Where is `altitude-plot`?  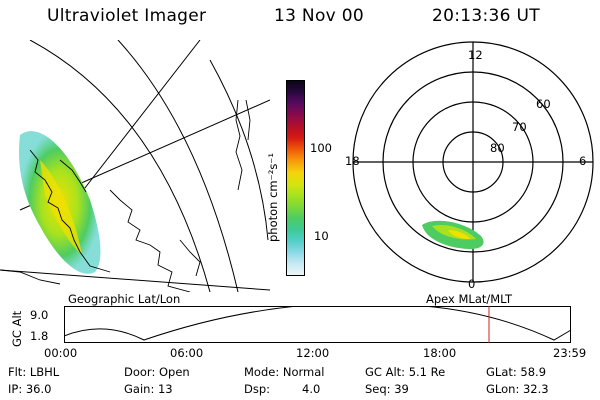 altitude-plot is located at coordinates (318, 324).